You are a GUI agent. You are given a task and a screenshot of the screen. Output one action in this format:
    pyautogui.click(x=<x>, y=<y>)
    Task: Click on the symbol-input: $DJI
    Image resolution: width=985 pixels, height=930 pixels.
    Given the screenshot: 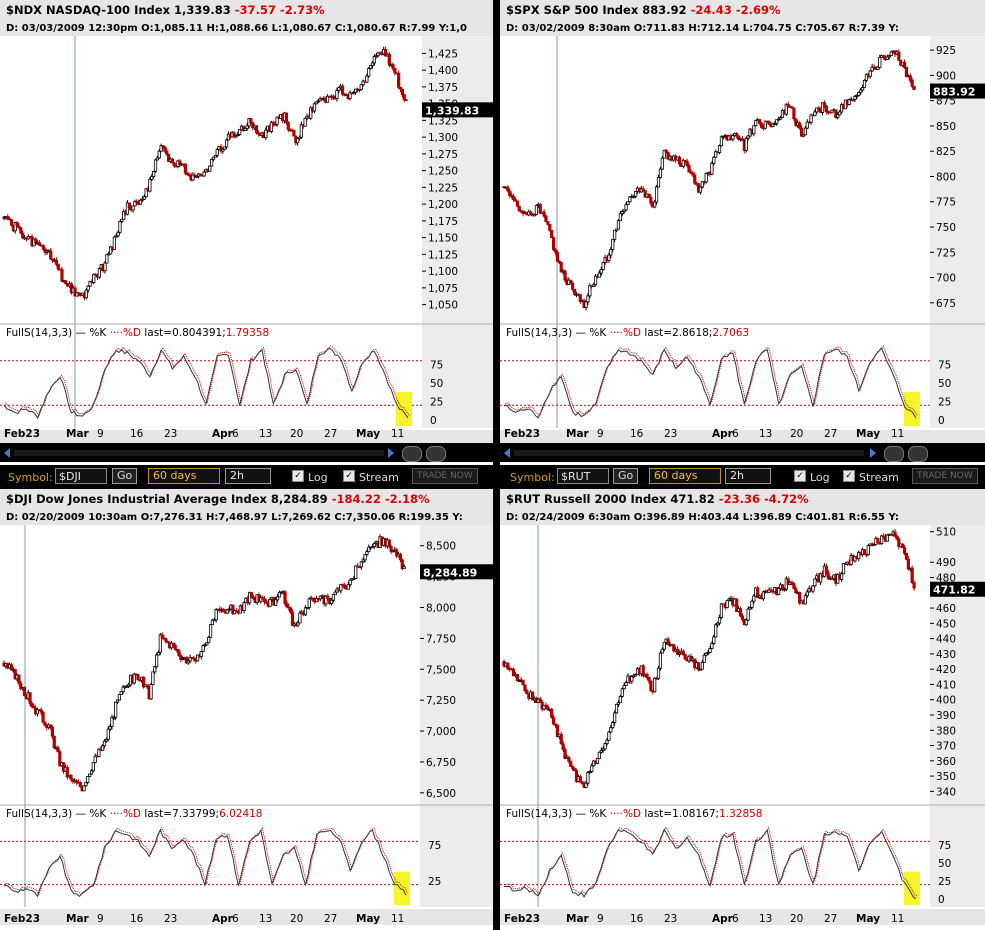 What is the action you would take?
    pyautogui.click(x=81, y=476)
    